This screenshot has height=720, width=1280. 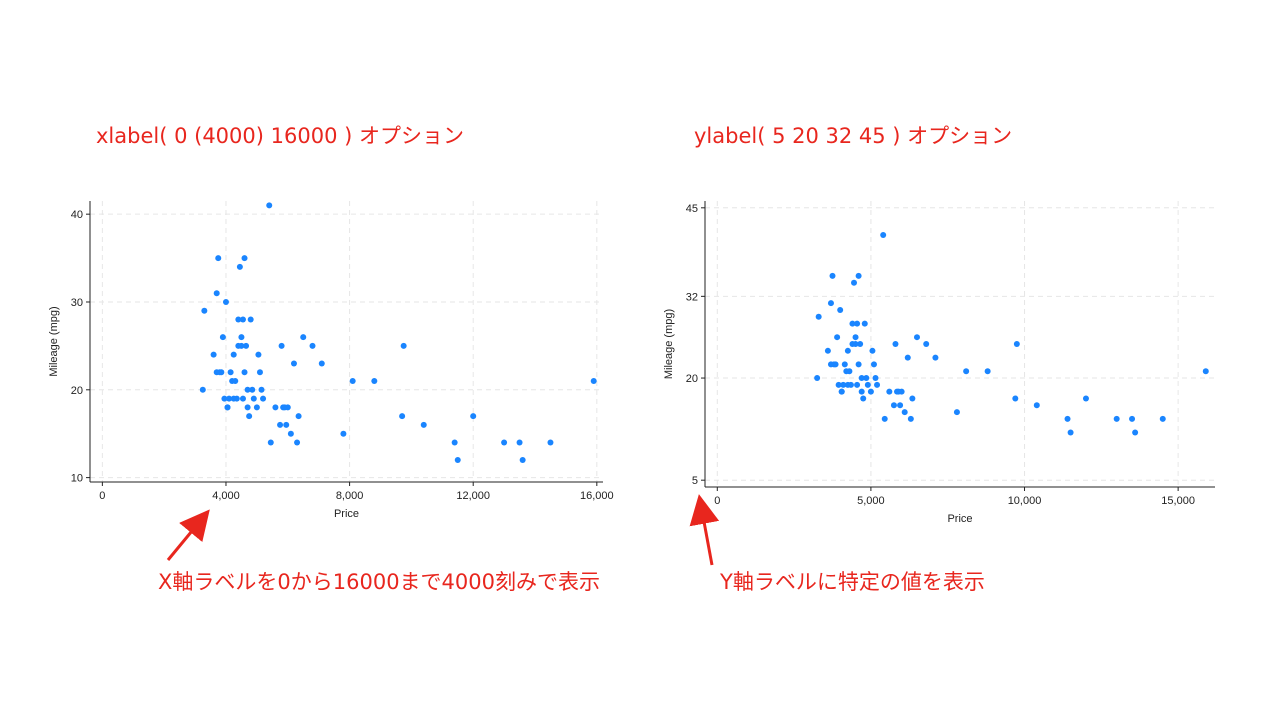 What do you see at coordinates (77, 479) in the screenshot?
I see `y-tick-label: 10` at bounding box center [77, 479].